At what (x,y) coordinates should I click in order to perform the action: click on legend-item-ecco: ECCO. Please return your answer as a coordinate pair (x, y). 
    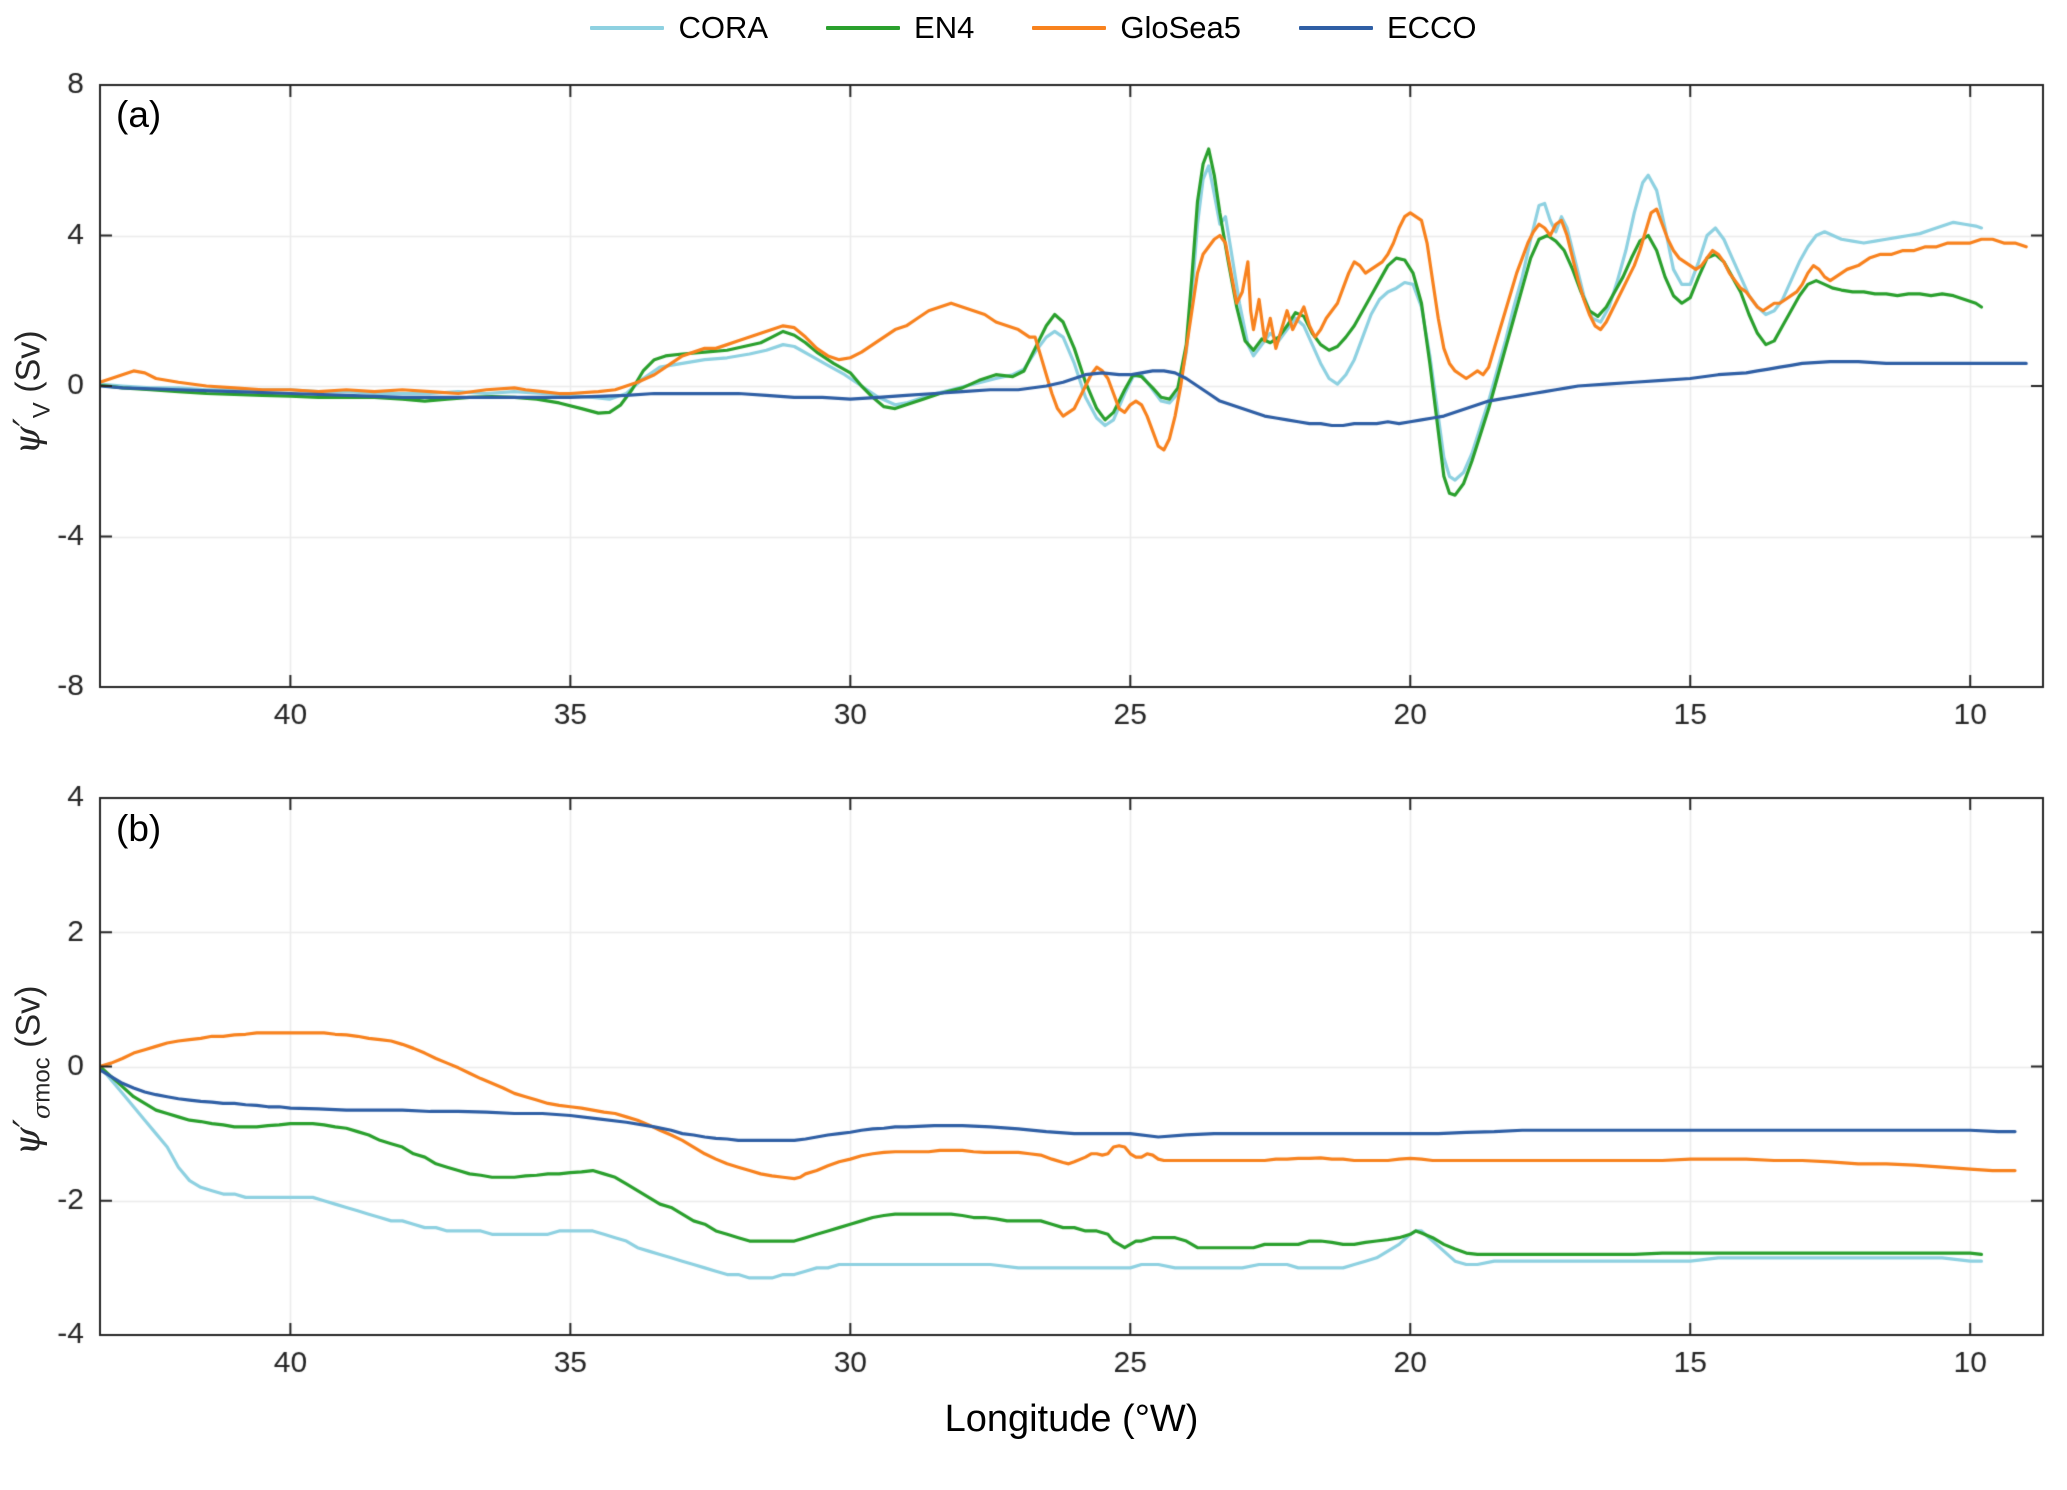
    Looking at the image, I should click on (1387, 28).